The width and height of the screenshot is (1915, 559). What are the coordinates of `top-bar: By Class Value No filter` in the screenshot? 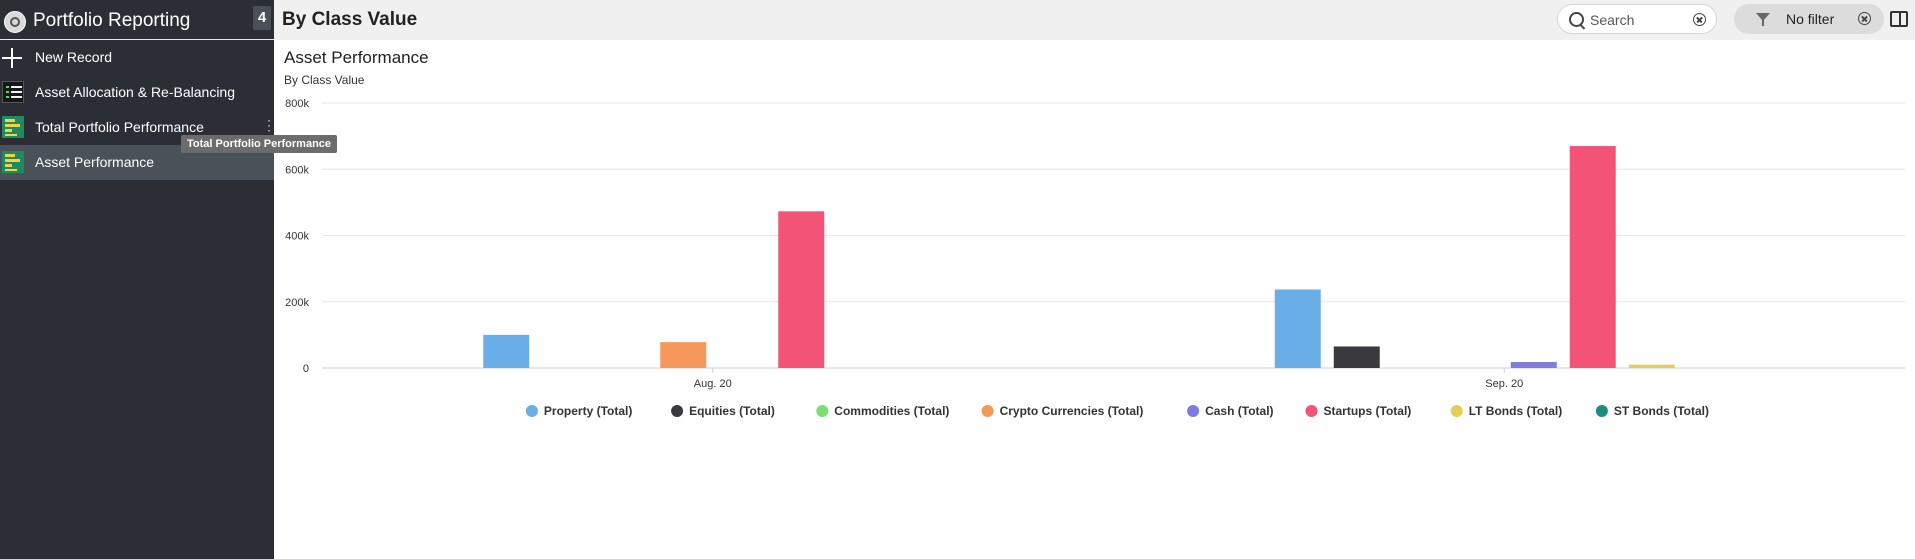 It's located at (1094, 20).